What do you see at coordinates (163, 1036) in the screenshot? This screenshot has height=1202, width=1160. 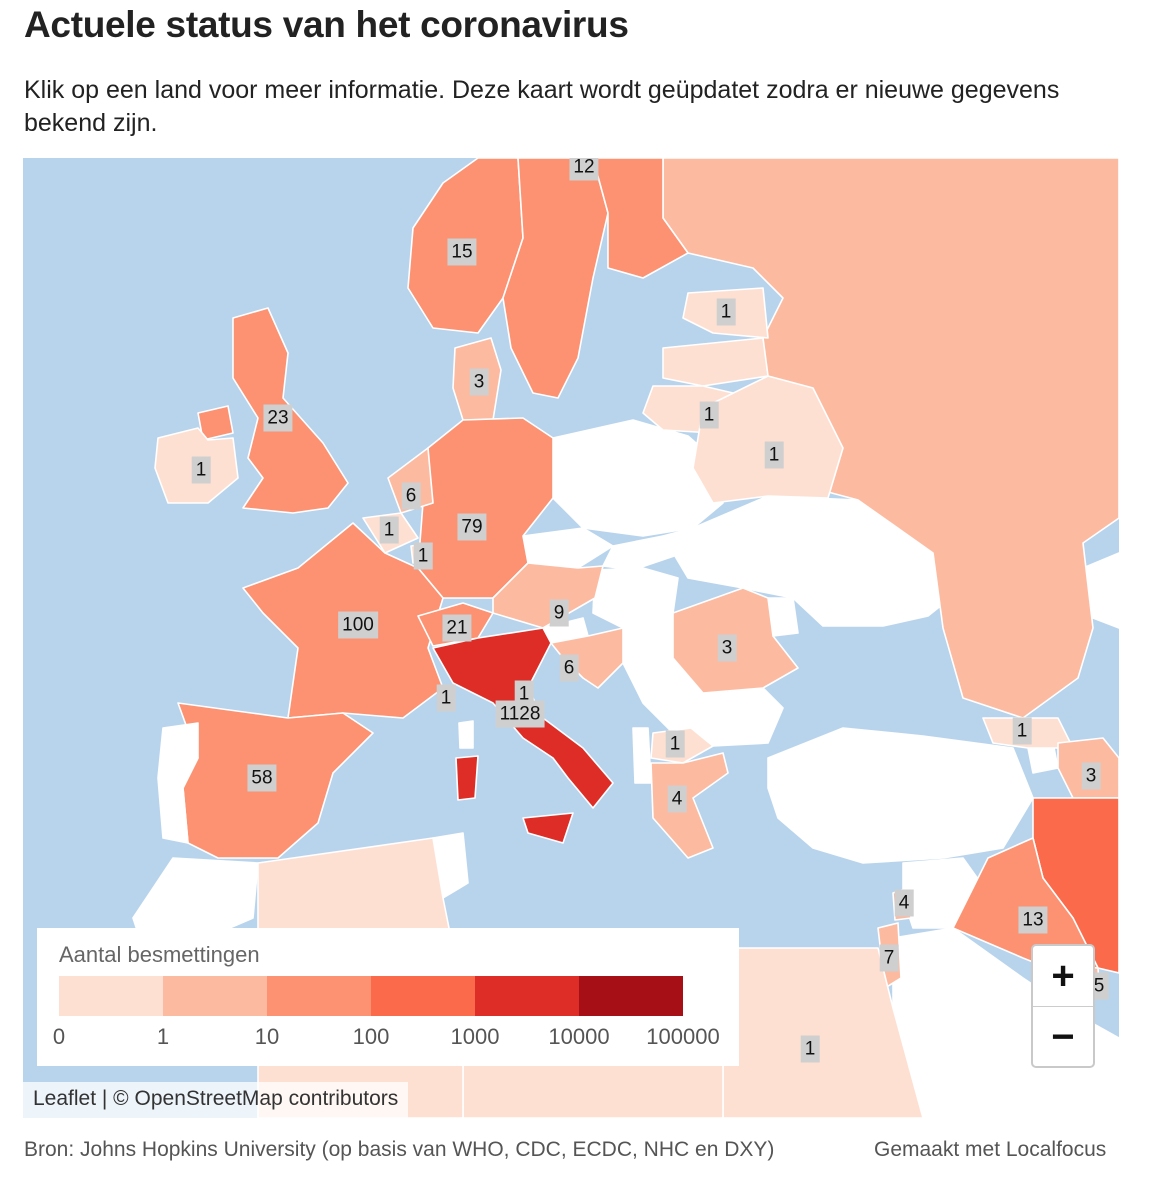 I see `legend-tick-label: 1` at bounding box center [163, 1036].